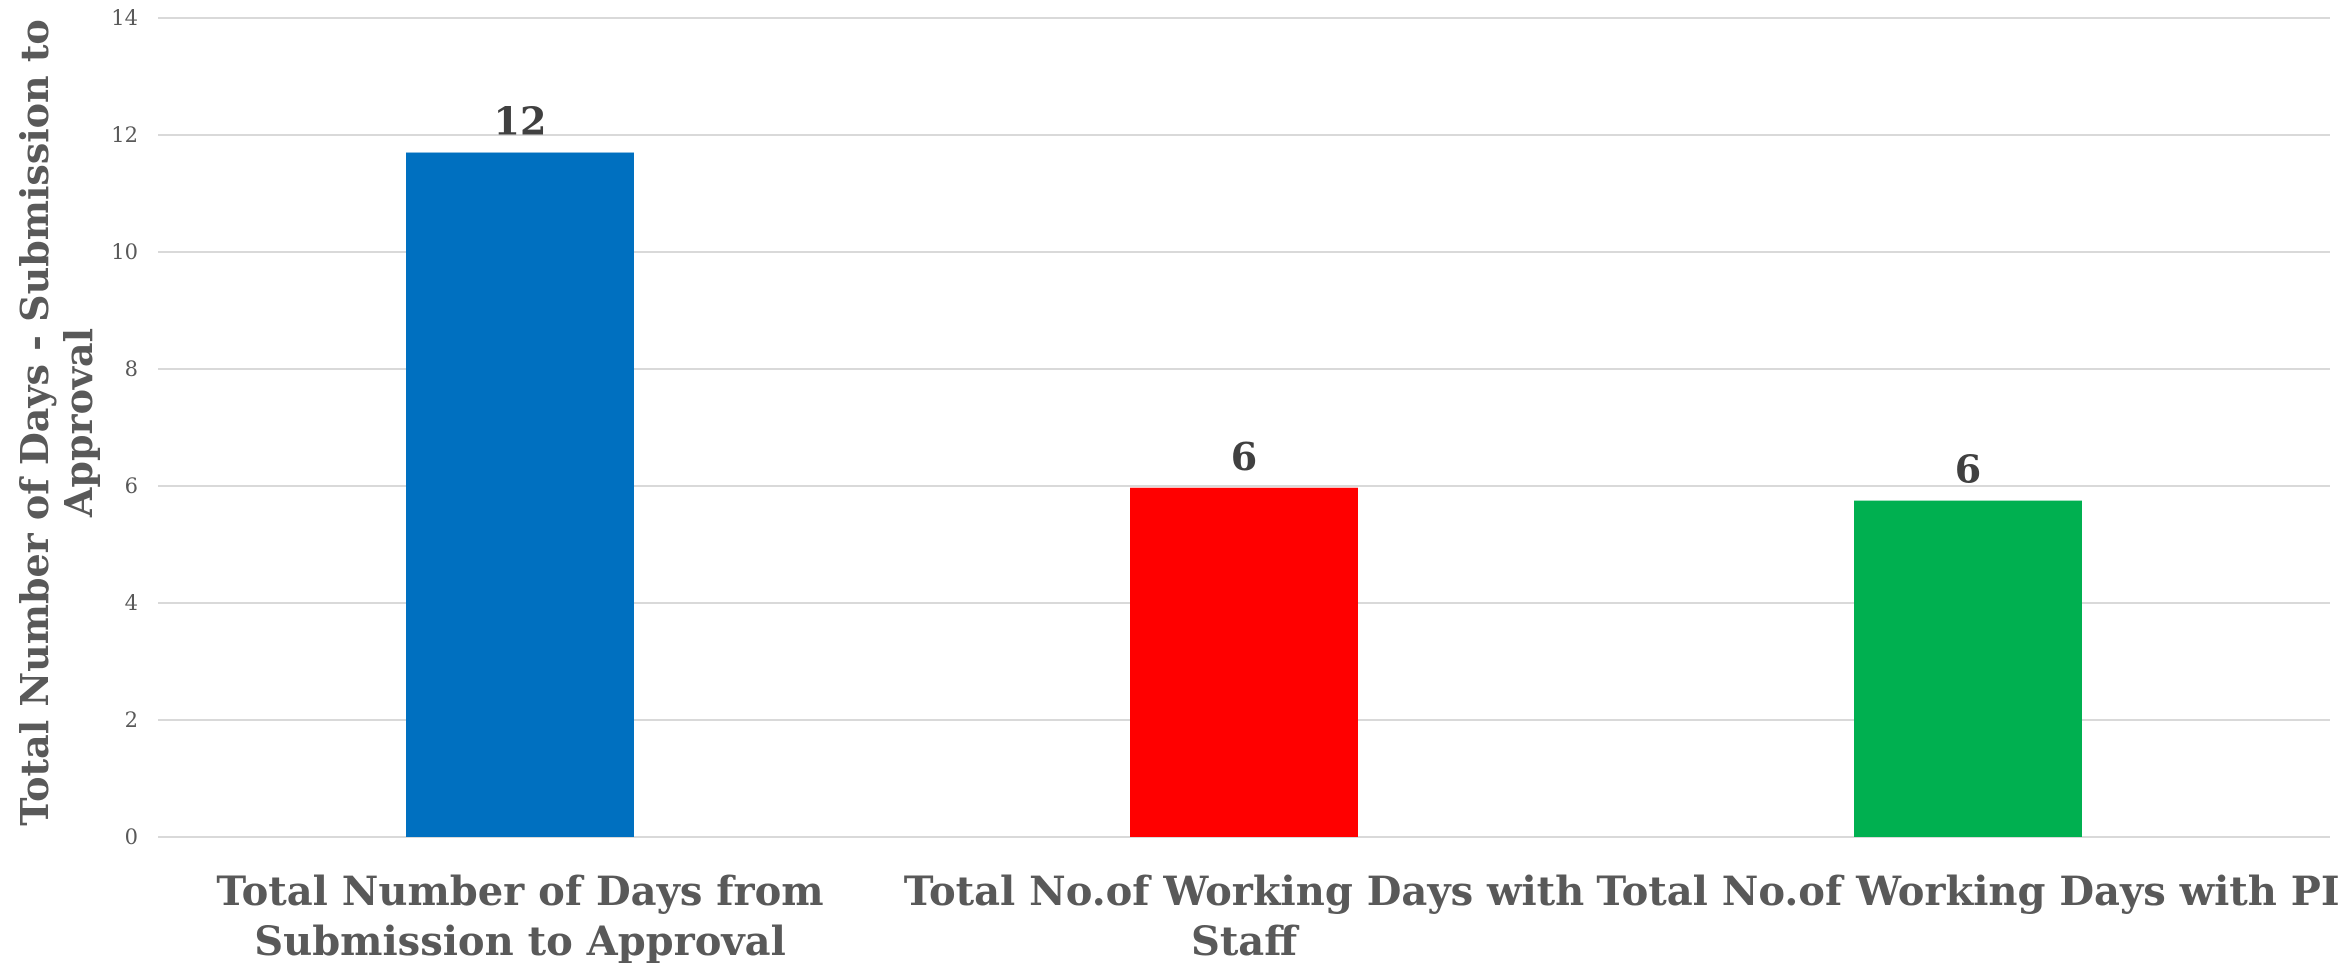 This screenshot has width=2344, height=963. I want to click on y-axis-label-line: Approval, so click(78, 423).